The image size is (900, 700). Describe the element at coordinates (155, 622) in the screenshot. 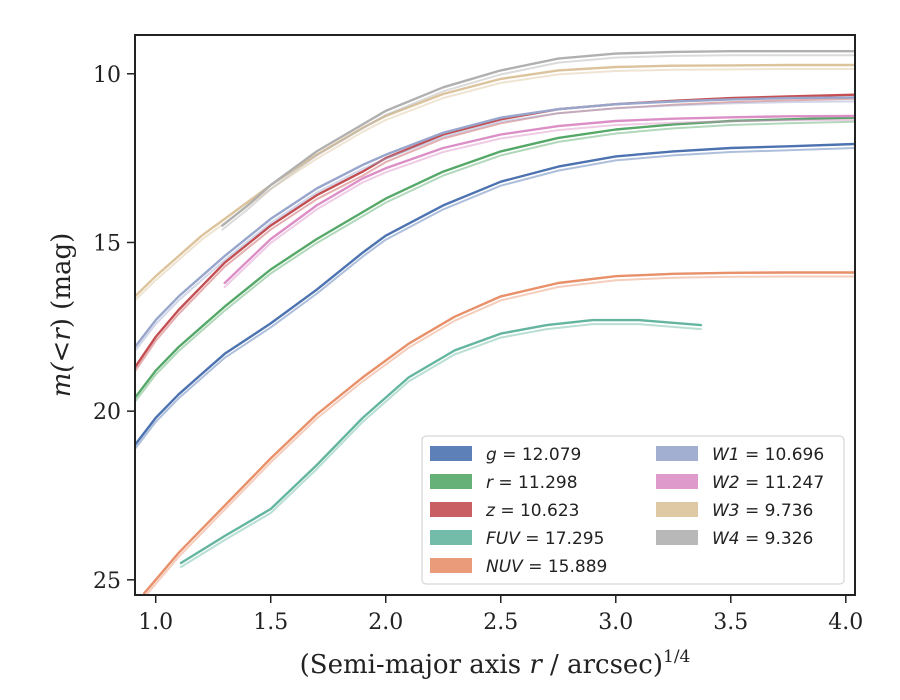

I see `x-tick-label: 1.0` at that location.